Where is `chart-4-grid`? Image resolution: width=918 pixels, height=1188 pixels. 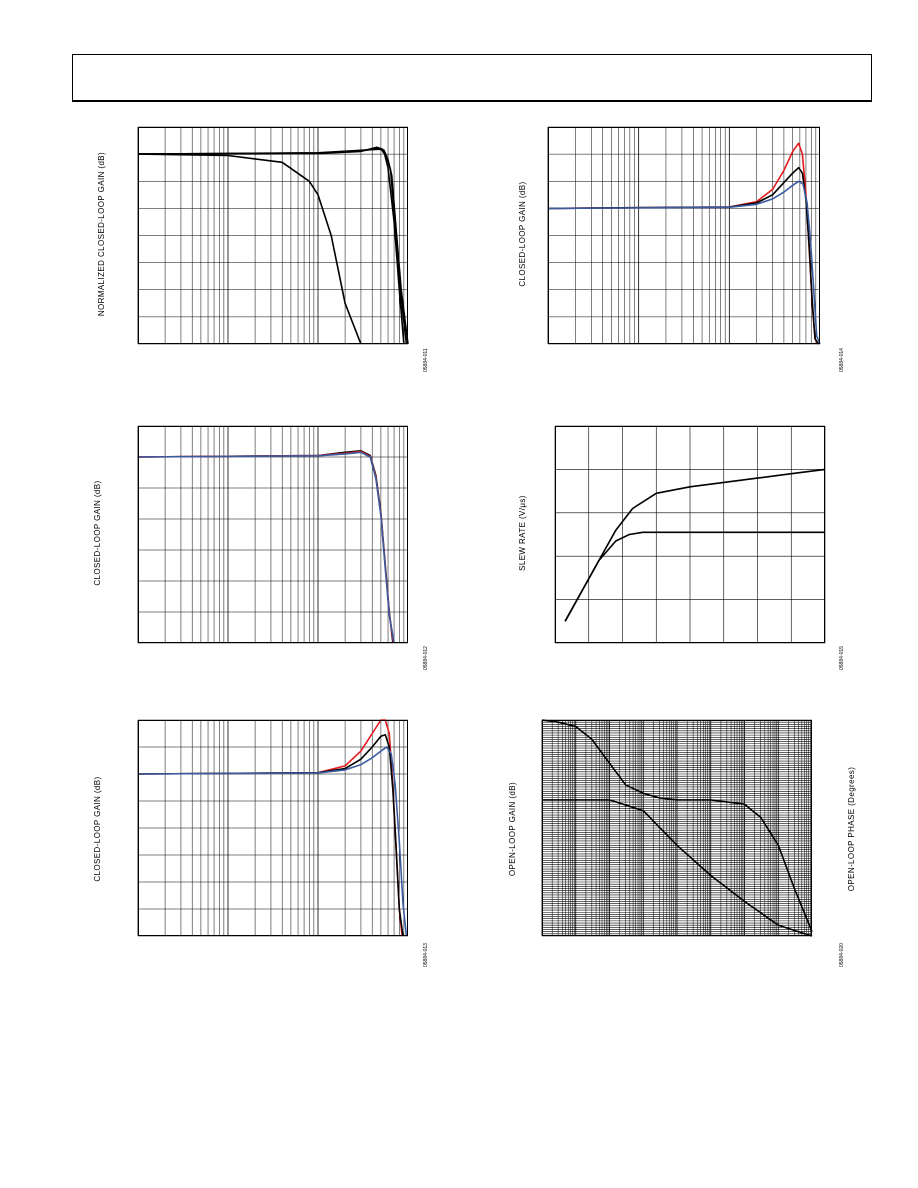
chart-4-grid is located at coordinates (272, 828).